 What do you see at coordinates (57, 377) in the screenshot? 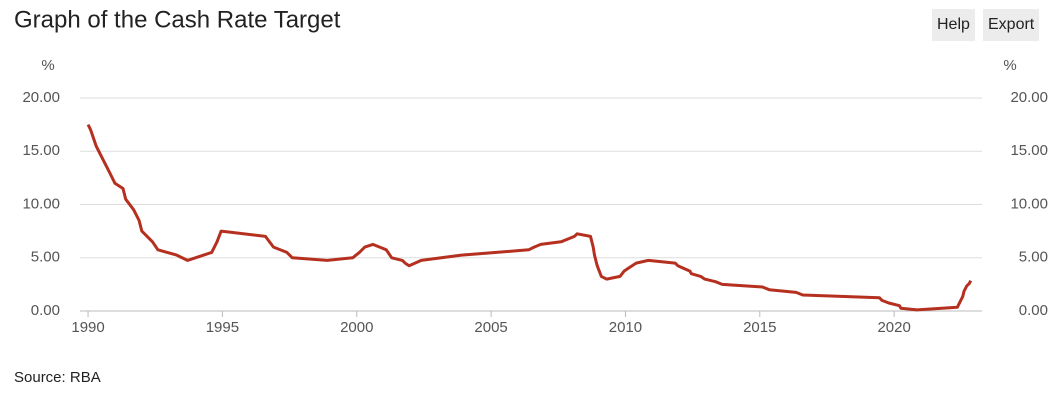
I see `source: Source: RBA` at bounding box center [57, 377].